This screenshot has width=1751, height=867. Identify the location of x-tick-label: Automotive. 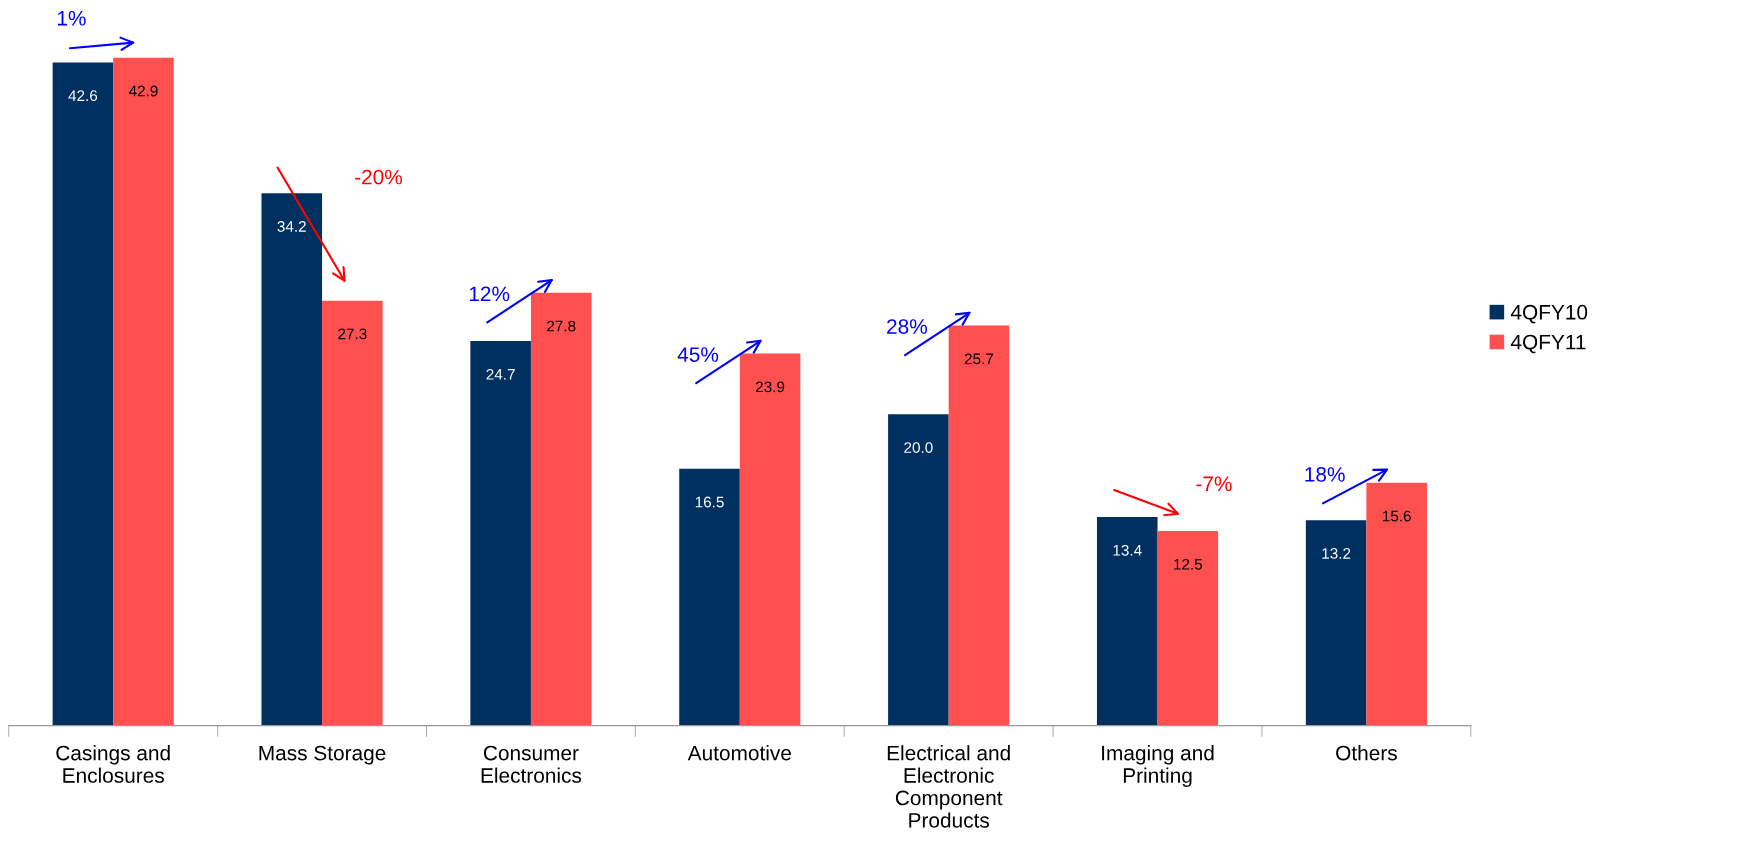
(739, 753).